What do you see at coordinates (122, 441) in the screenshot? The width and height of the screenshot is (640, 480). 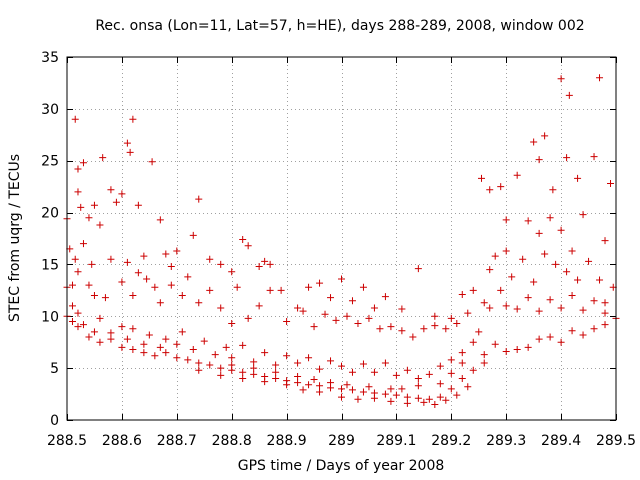 I see `x-tick-label: 288.6` at bounding box center [122, 441].